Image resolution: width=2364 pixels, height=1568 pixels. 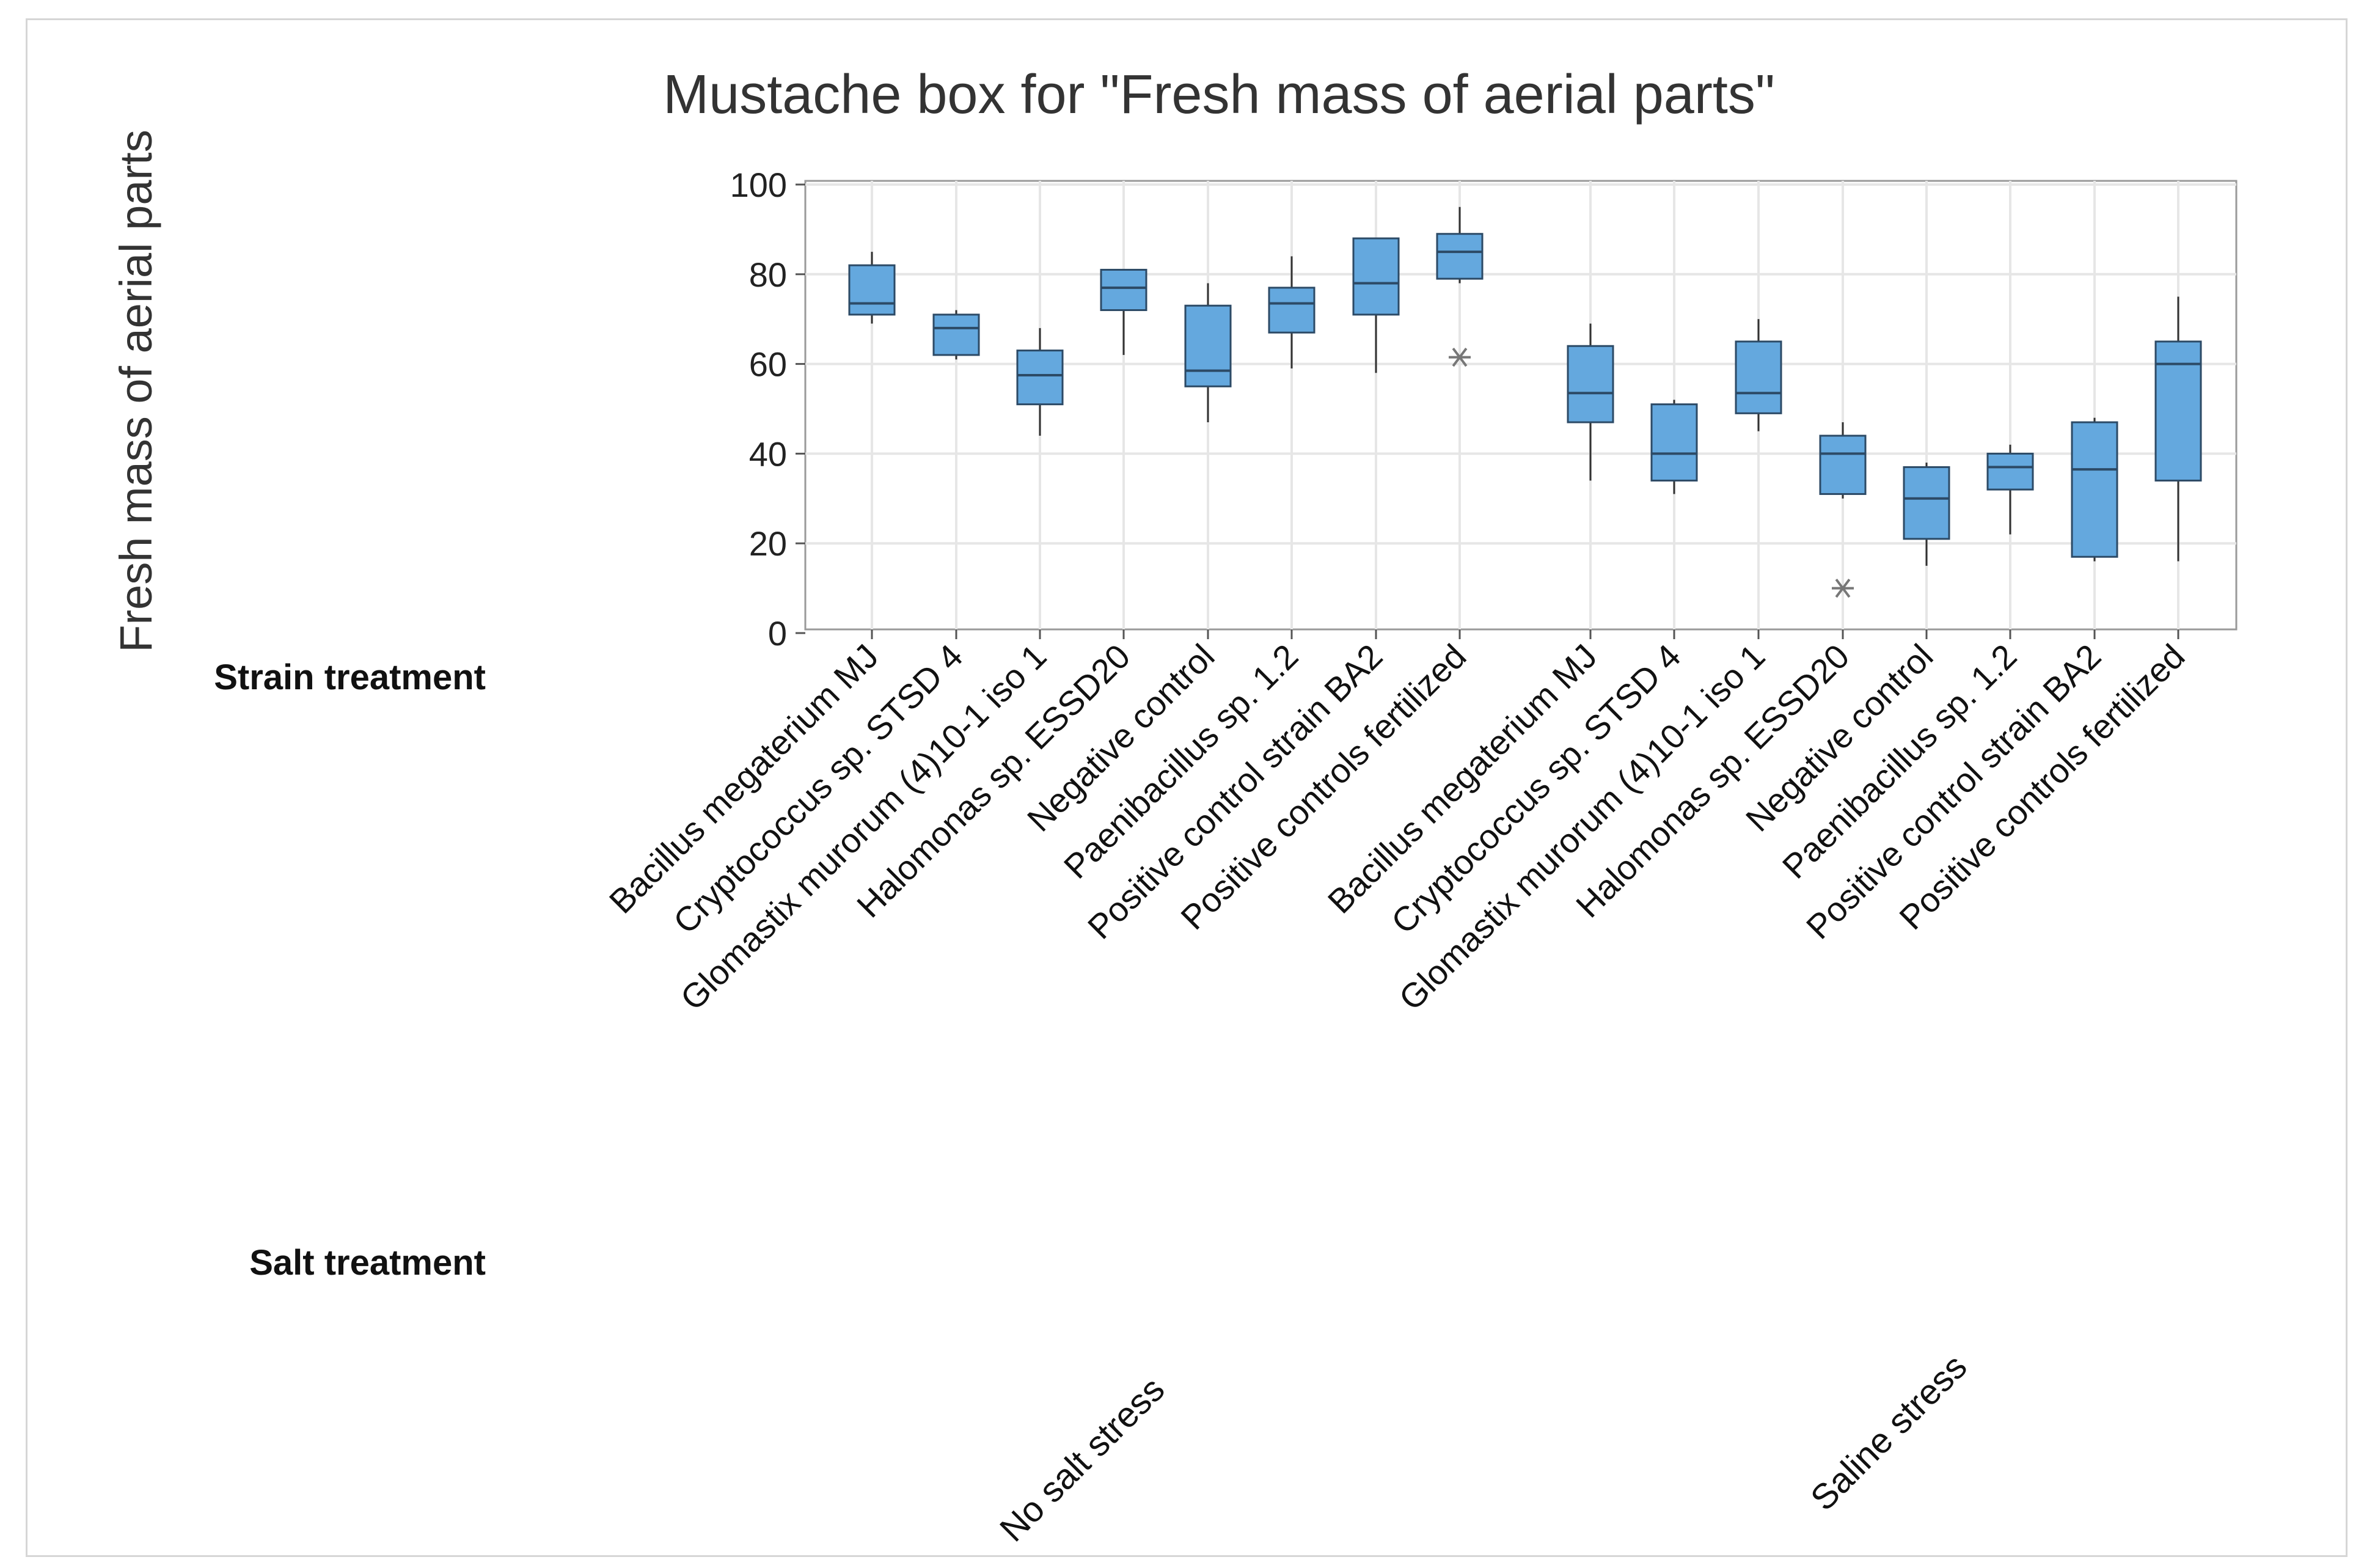 I want to click on y-tick-label: 0, so click(x=778, y=633).